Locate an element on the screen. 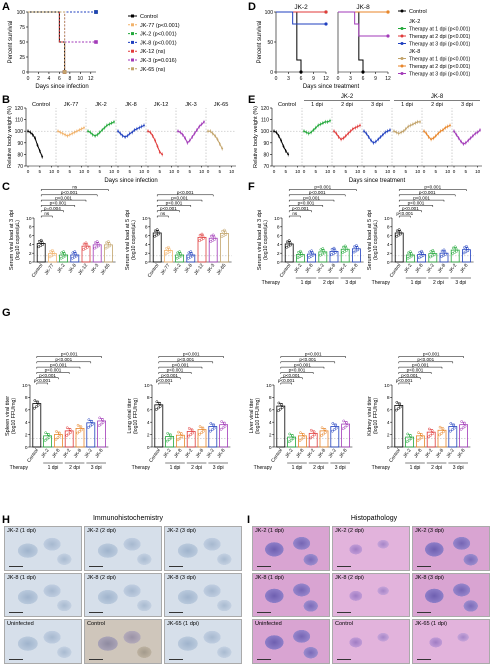 This screenshot has width=492, height=666. panel-c-left-category-label: JK-12 is located at coordinates (83, 269).